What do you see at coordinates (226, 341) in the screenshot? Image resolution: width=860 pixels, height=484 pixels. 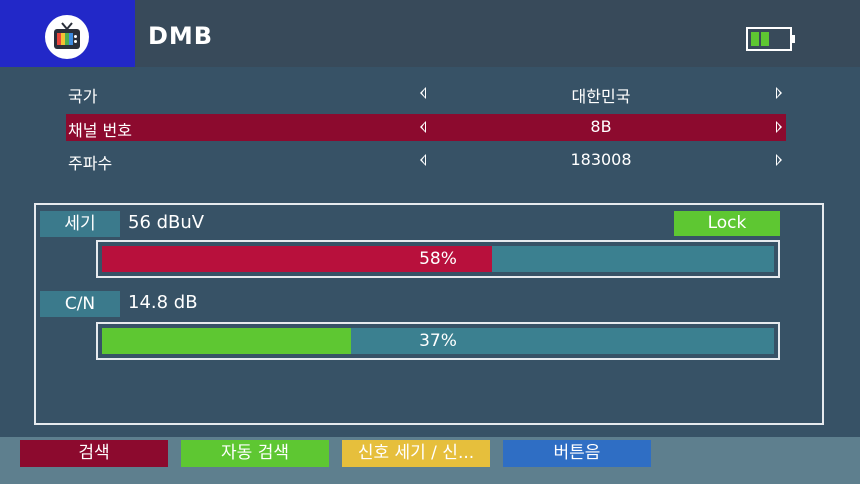 I see `cn-bar-fill` at bounding box center [226, 341].